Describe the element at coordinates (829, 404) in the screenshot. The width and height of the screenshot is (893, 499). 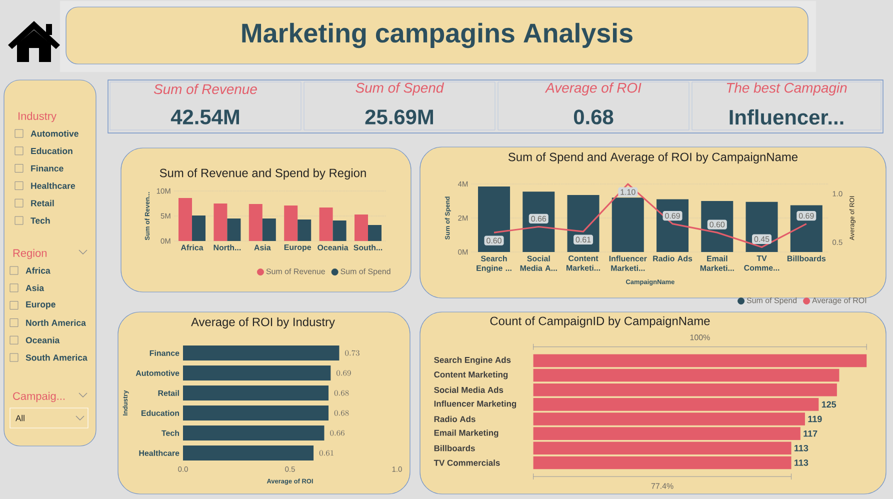
I see `data-label: 125` at that location.